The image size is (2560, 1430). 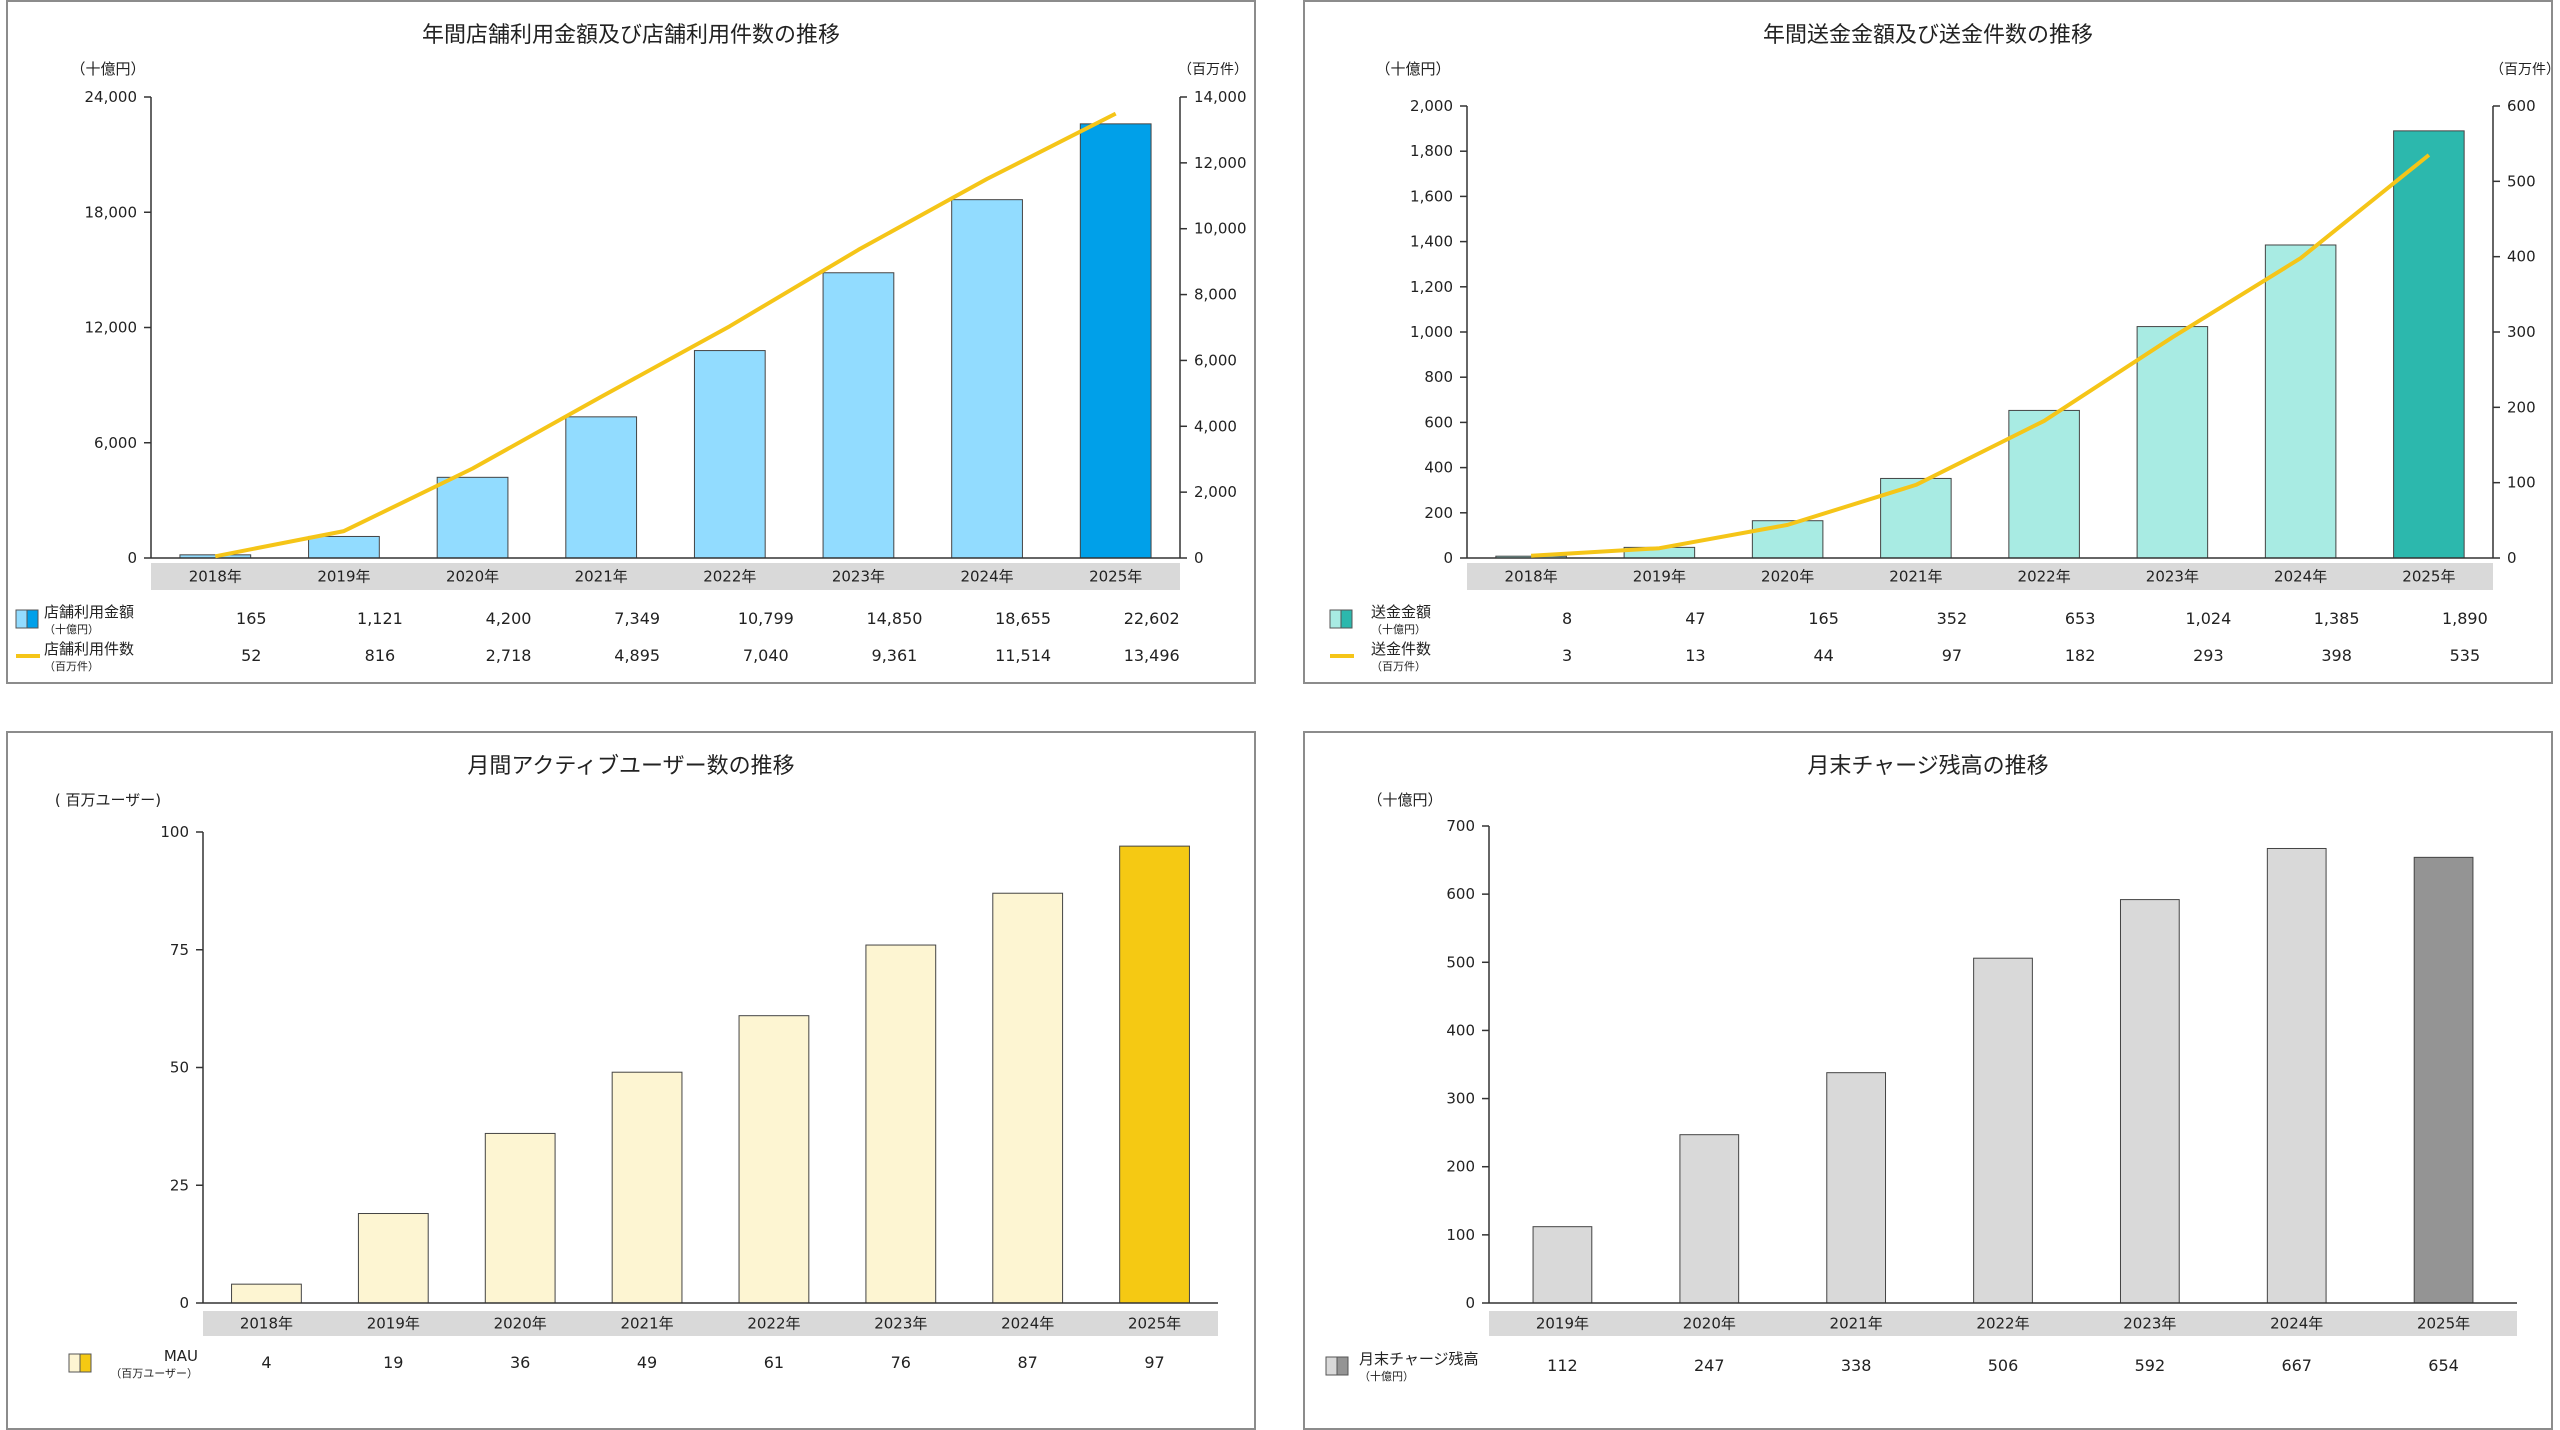 What do you see at coordinates (1215, 360) in the screenshot?
I see `right-axis-tick-label: 6,000` at bounding box center [1215, 360].